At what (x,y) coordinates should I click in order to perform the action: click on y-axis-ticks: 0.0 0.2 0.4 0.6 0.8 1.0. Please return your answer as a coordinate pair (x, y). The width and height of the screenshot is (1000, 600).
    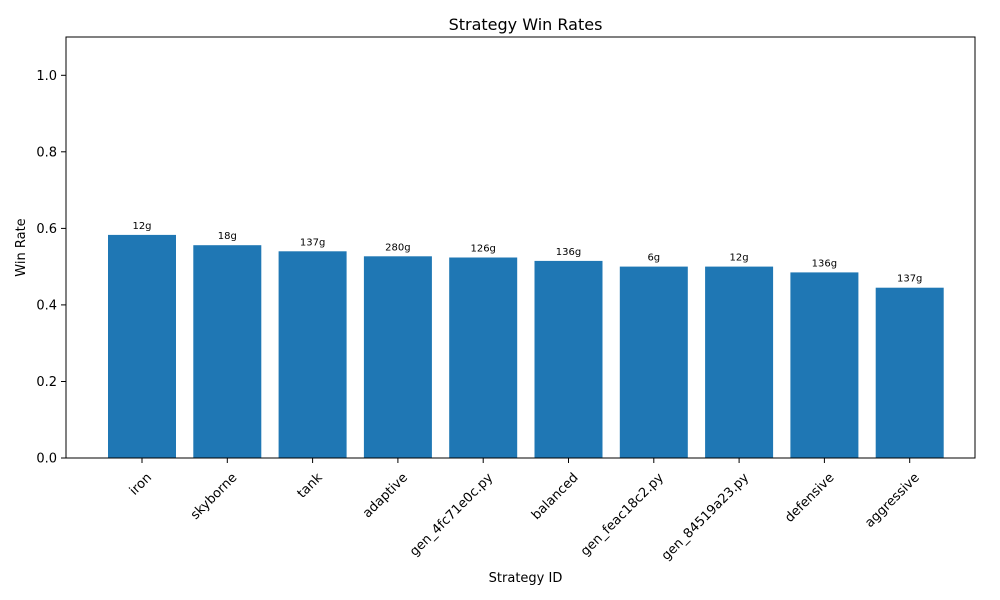
    Looking at the image, I should click on (51, 268).